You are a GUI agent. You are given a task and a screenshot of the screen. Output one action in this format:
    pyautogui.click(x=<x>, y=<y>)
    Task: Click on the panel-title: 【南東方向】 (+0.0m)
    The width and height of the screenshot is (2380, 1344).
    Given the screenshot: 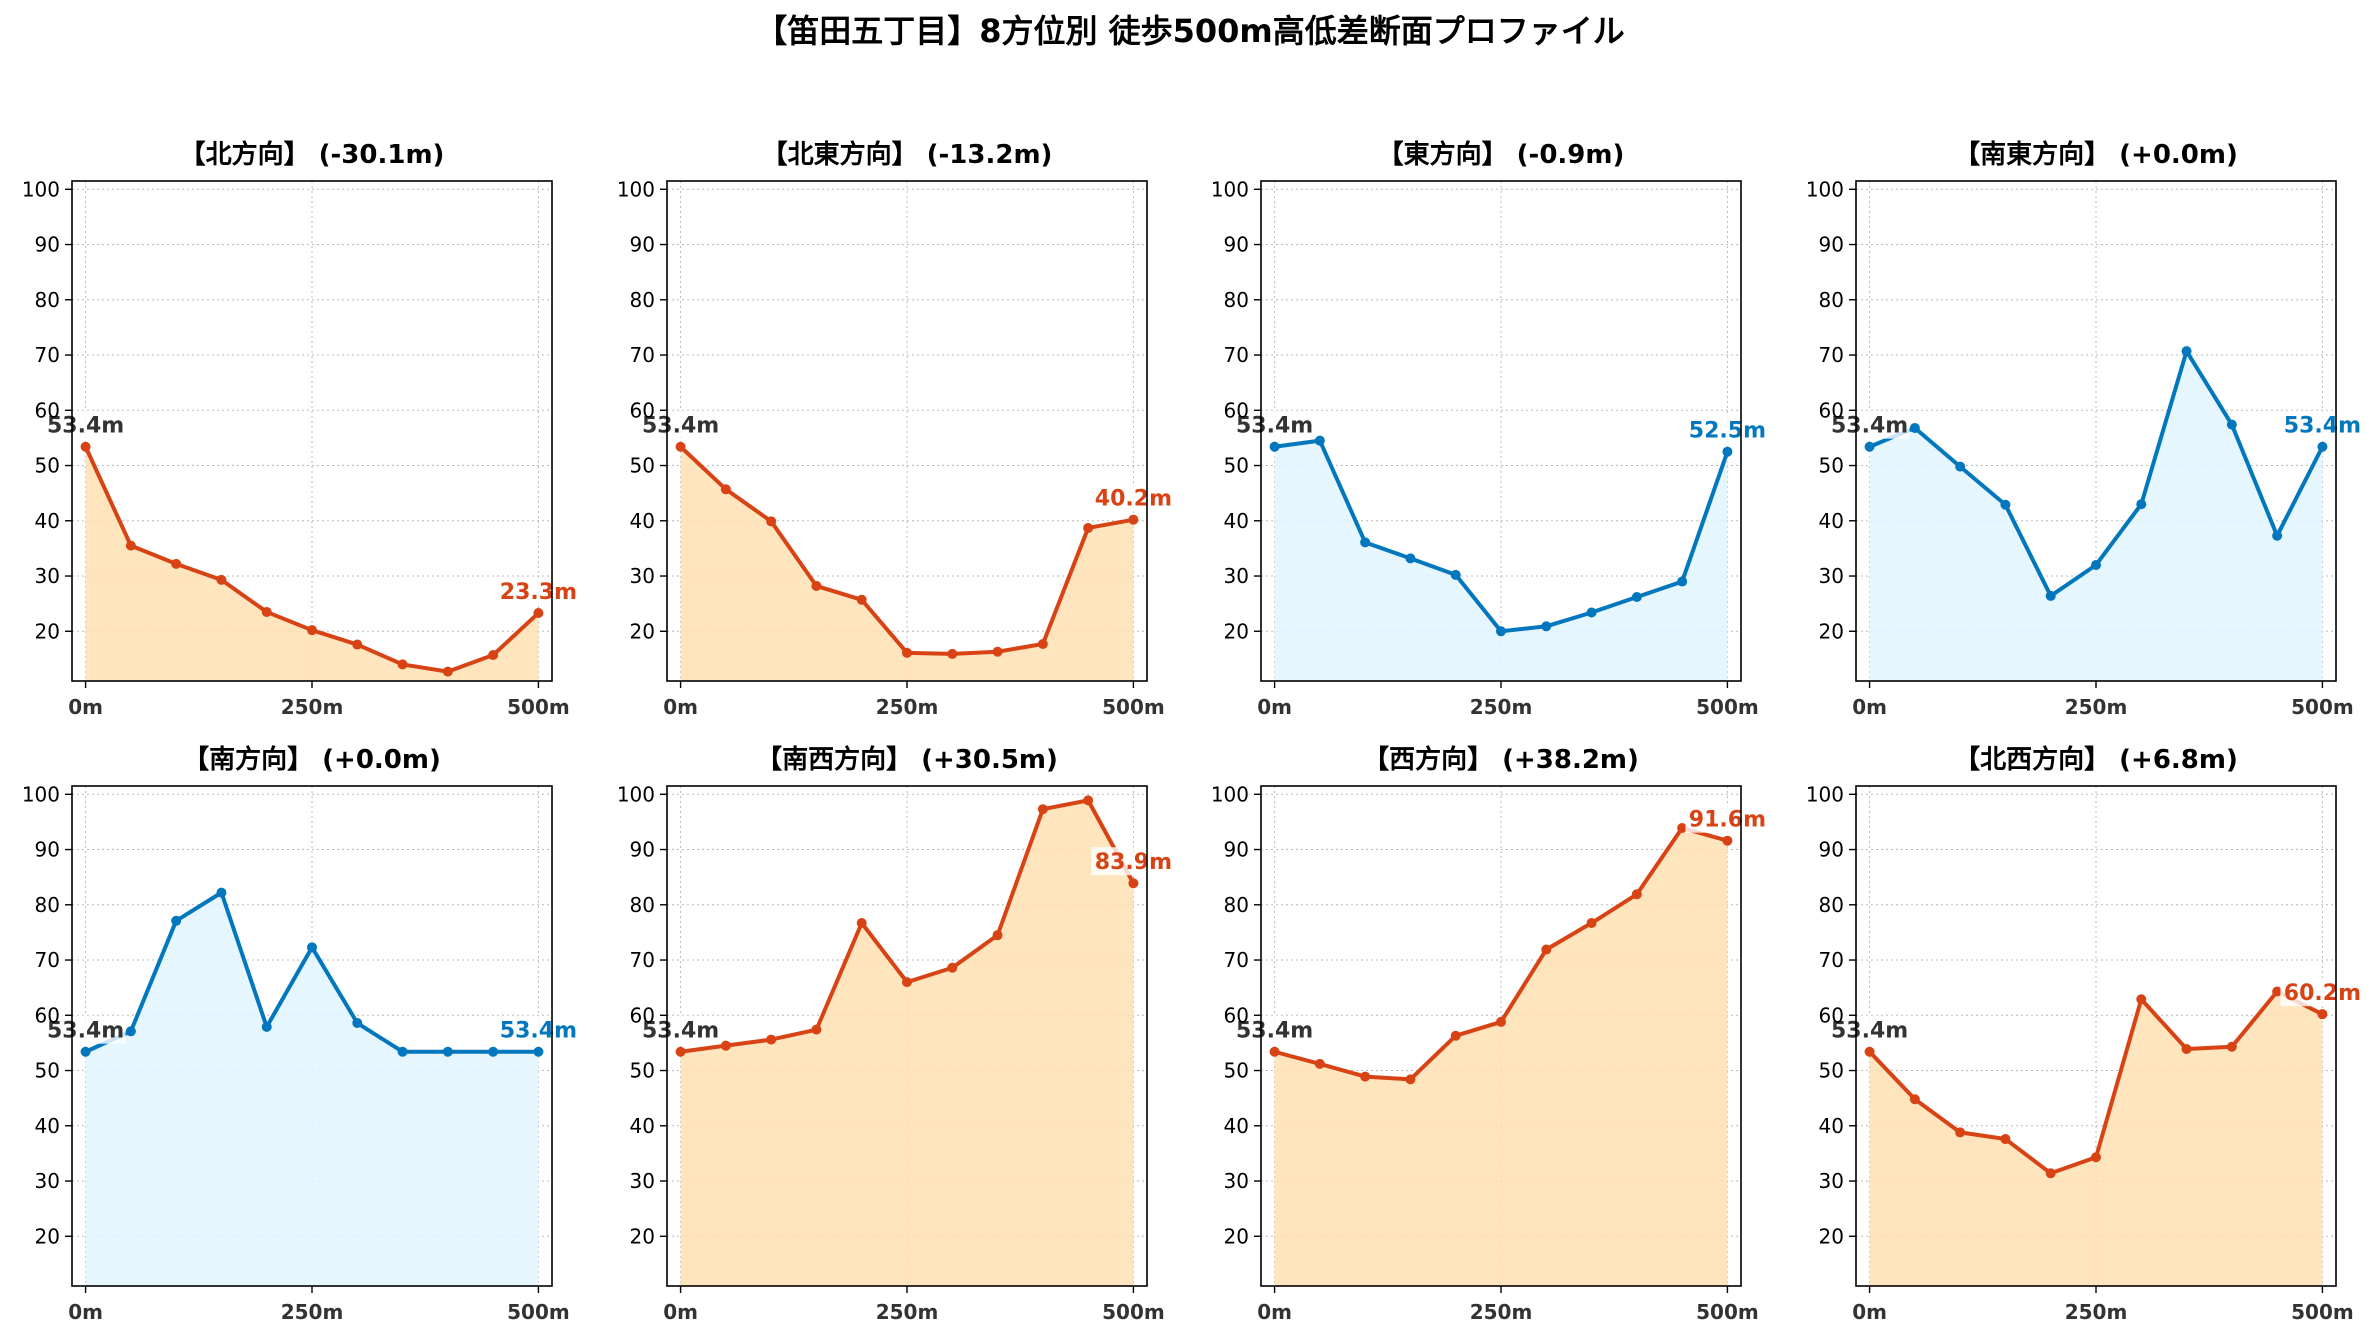 What is the action you would take?
    pyautogui.click(x=2096, y=154)
    